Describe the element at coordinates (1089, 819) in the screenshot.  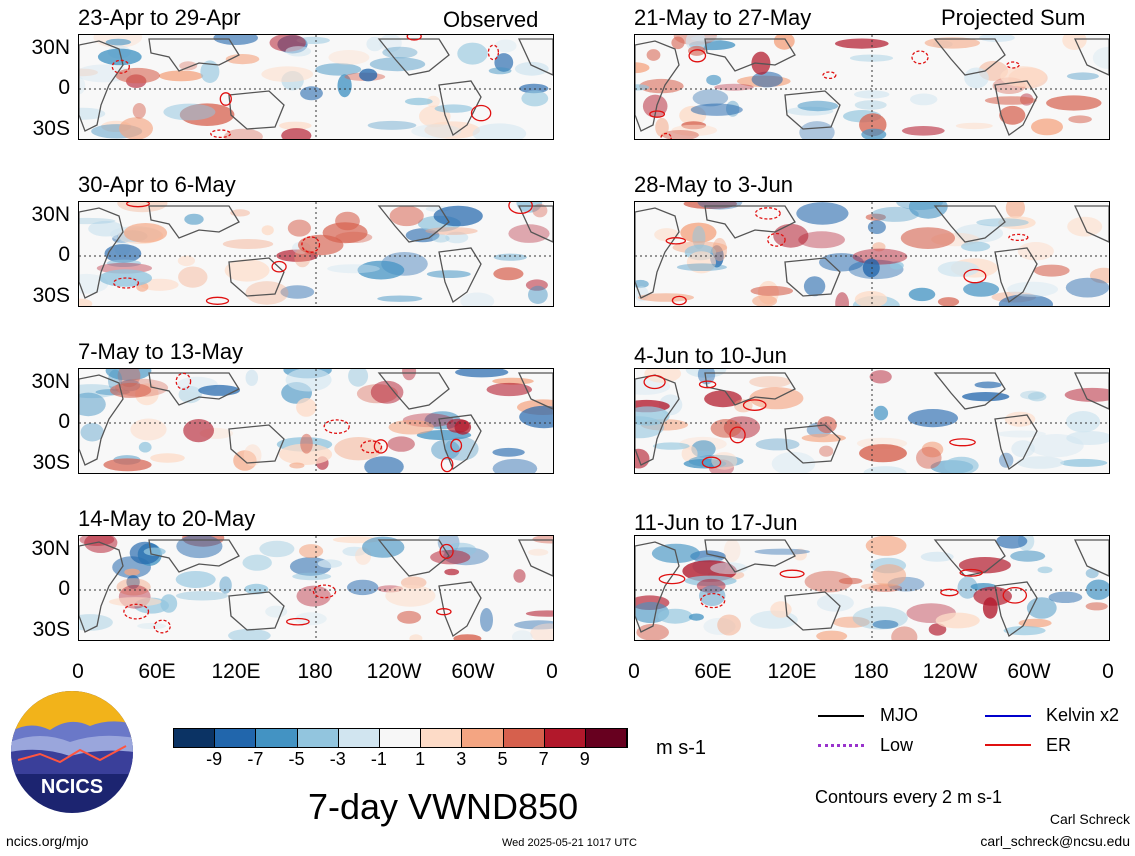
I see `footer-author: Carl Schreck` at that location.